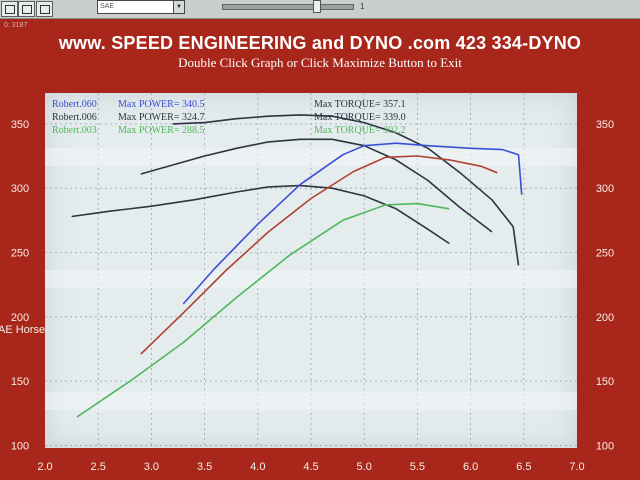  I want to click on x-tick-label: 7.0, so click(576, 467).